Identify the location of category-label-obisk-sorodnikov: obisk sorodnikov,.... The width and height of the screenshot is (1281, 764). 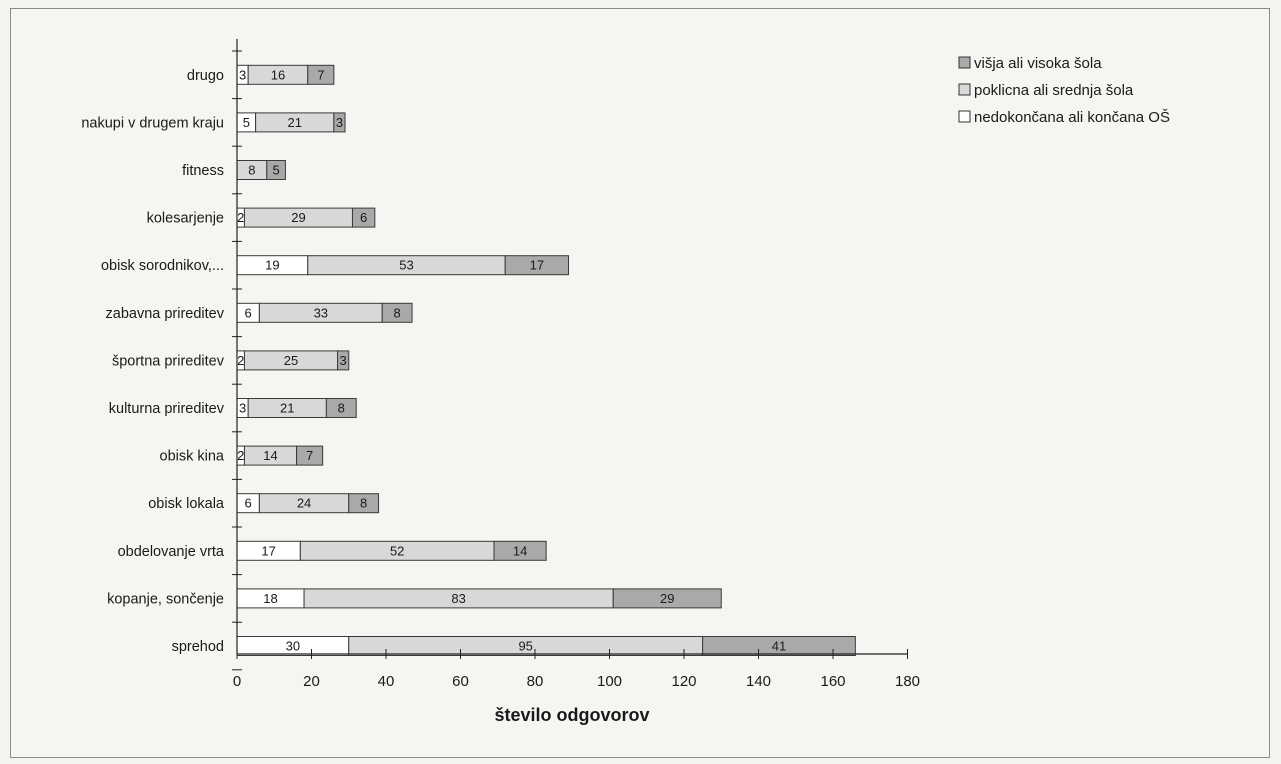
(162, 266).